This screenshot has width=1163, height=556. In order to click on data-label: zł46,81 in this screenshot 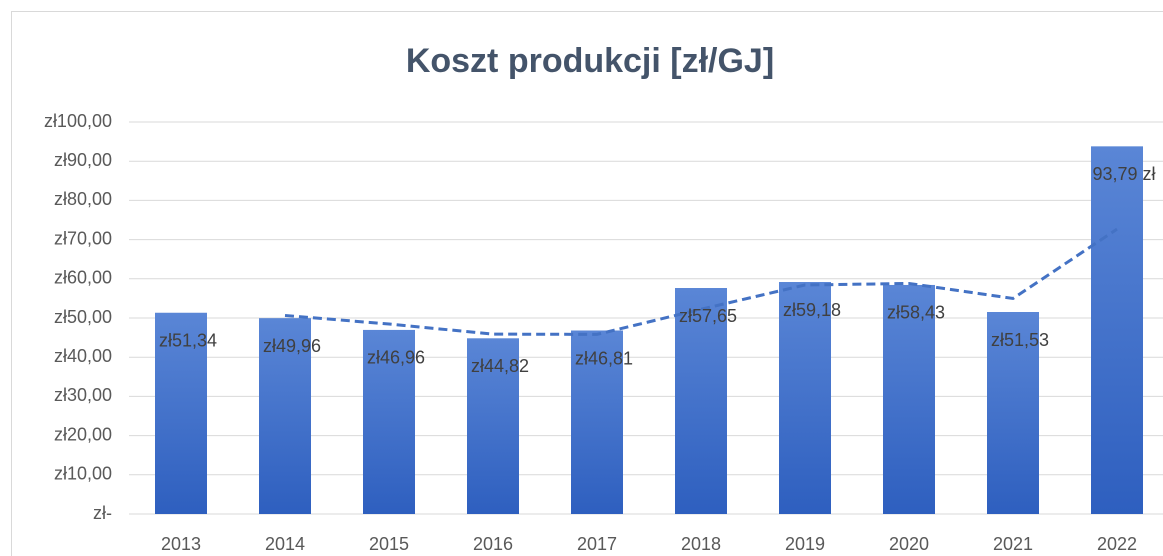, I will do `click(604, 358)`.